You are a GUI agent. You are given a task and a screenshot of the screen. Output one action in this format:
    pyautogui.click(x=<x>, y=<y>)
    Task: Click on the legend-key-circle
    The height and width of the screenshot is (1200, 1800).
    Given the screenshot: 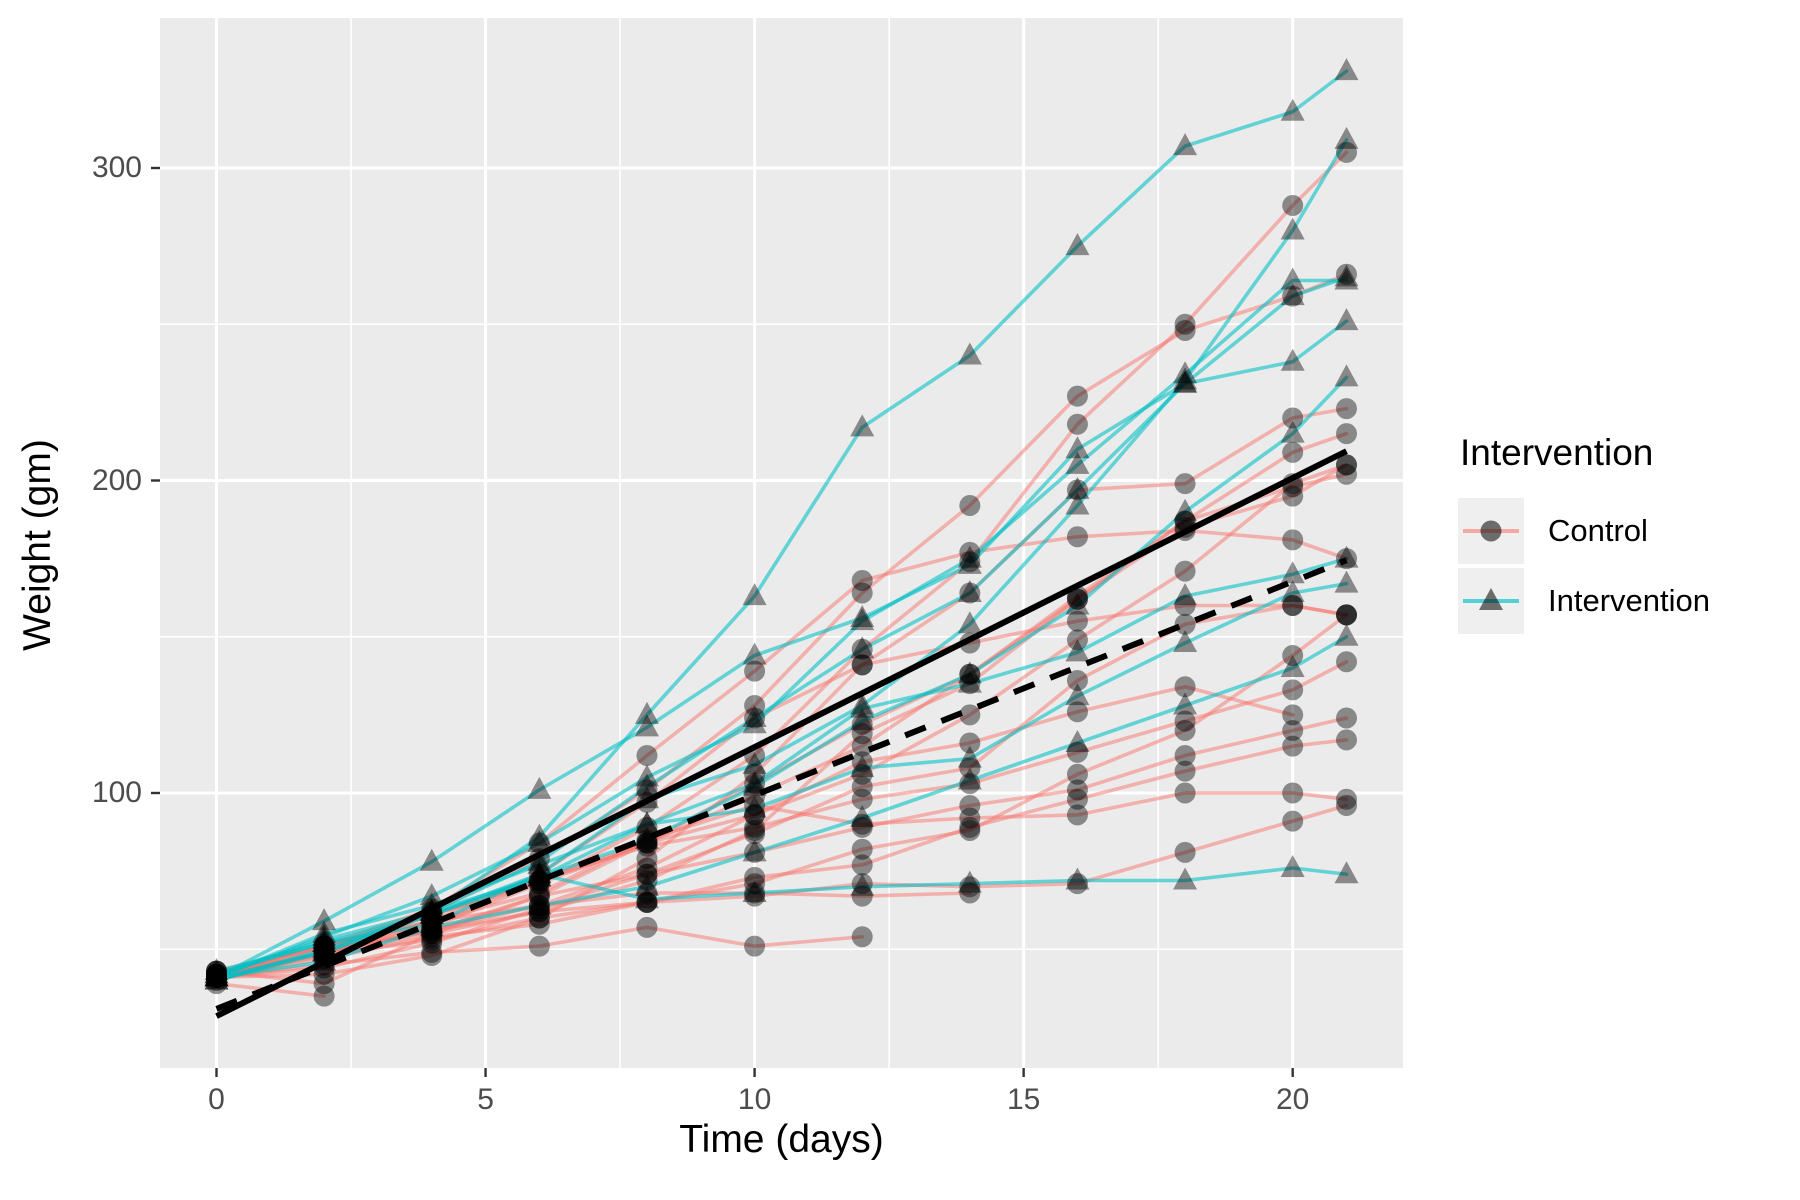 What is the action you would take?
    pyautogui.click(x=1491, y=531)
    